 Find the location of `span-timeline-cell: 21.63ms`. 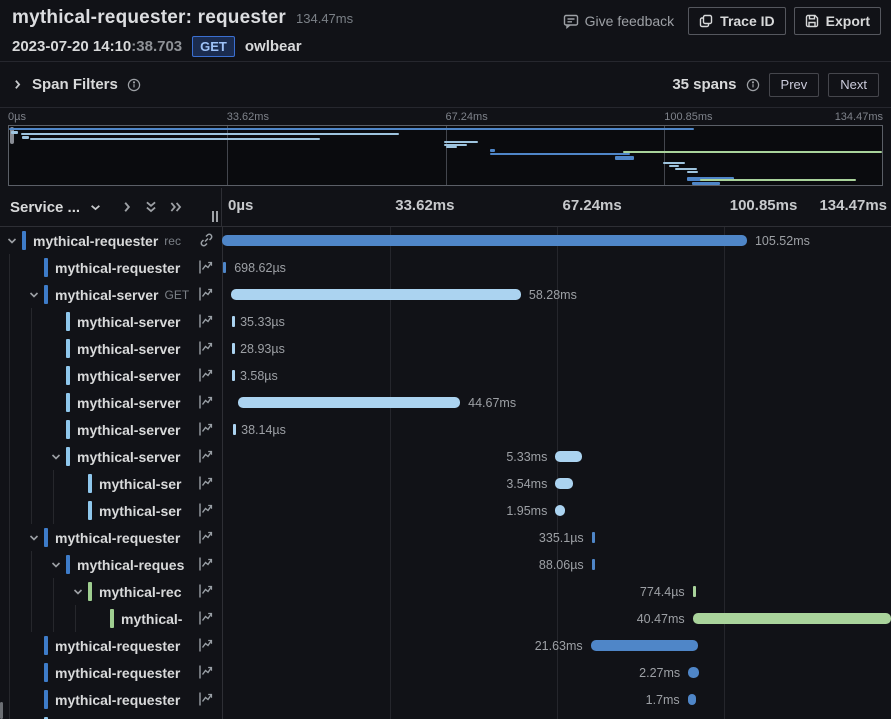

span-timeline-cell: 21.63ms is located at coordinates (556, 645).